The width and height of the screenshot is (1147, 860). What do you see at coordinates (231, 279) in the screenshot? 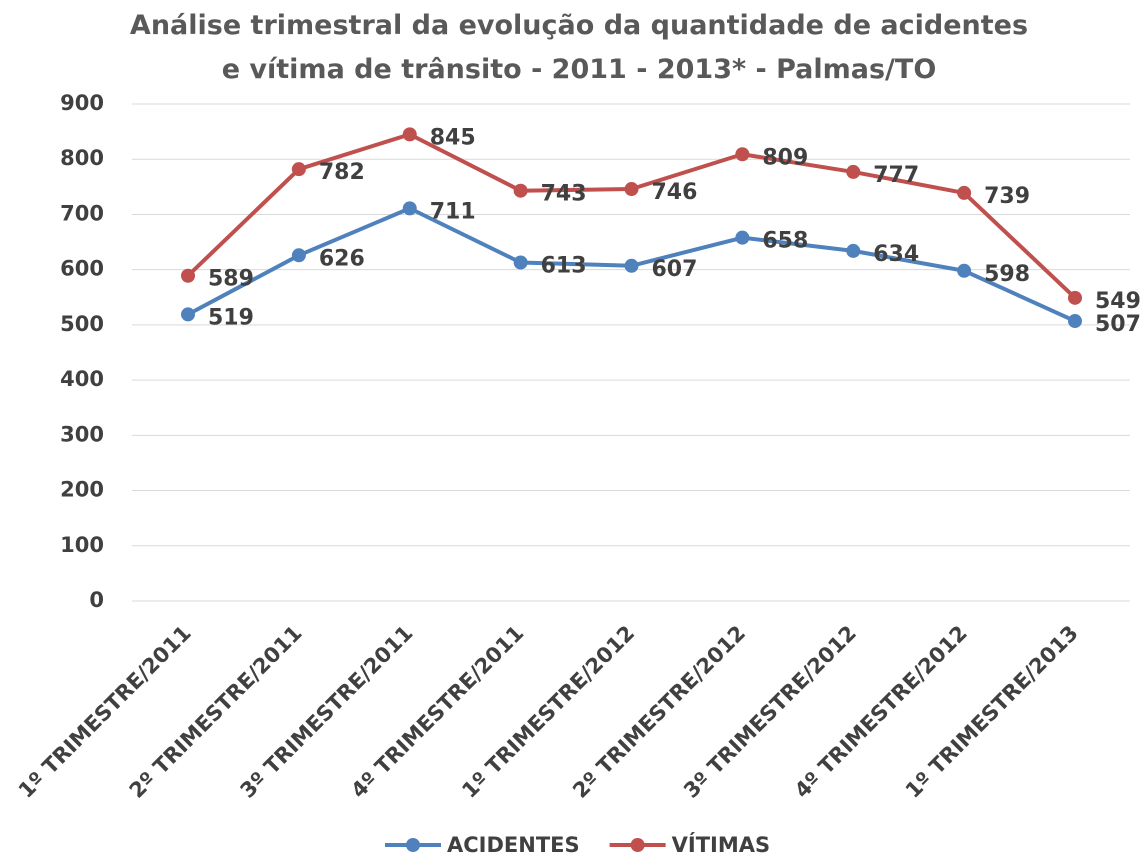
I see `data-label: 589` at bounding box center [231, 279].